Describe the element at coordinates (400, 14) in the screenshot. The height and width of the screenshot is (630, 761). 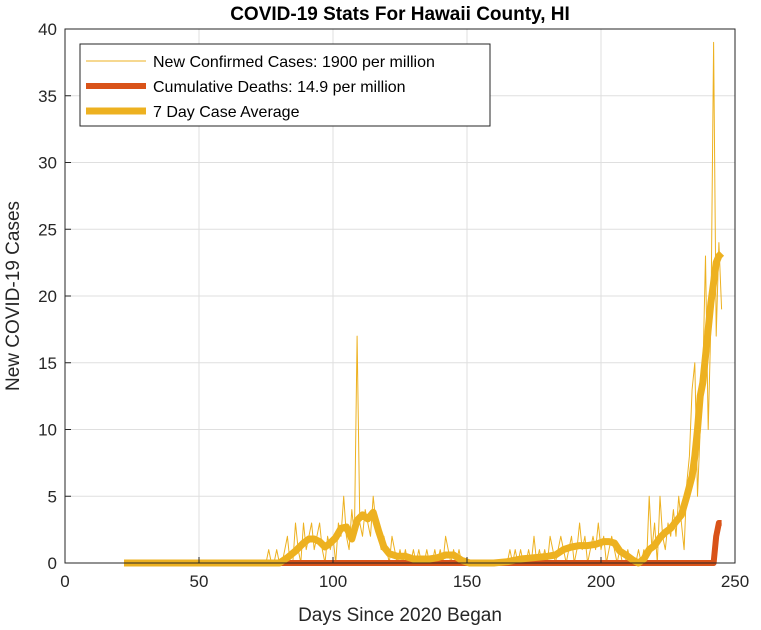
I see `chart-title: COVID-19 Stats For Hawaii County, HI` at that location.